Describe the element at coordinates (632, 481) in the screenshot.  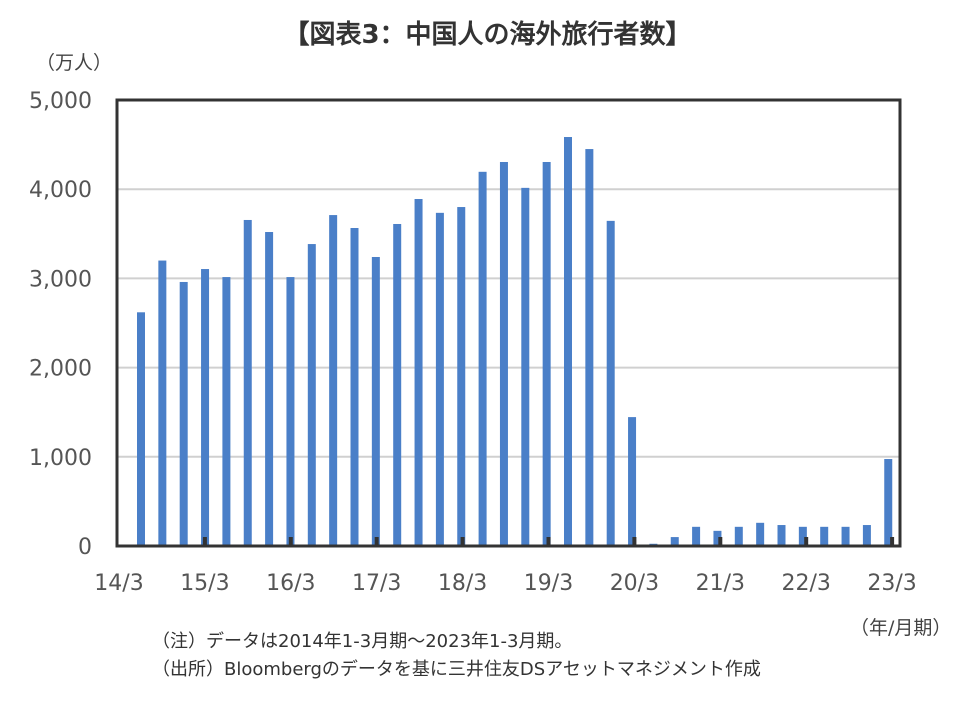
I see `bar-20/3` at that location.